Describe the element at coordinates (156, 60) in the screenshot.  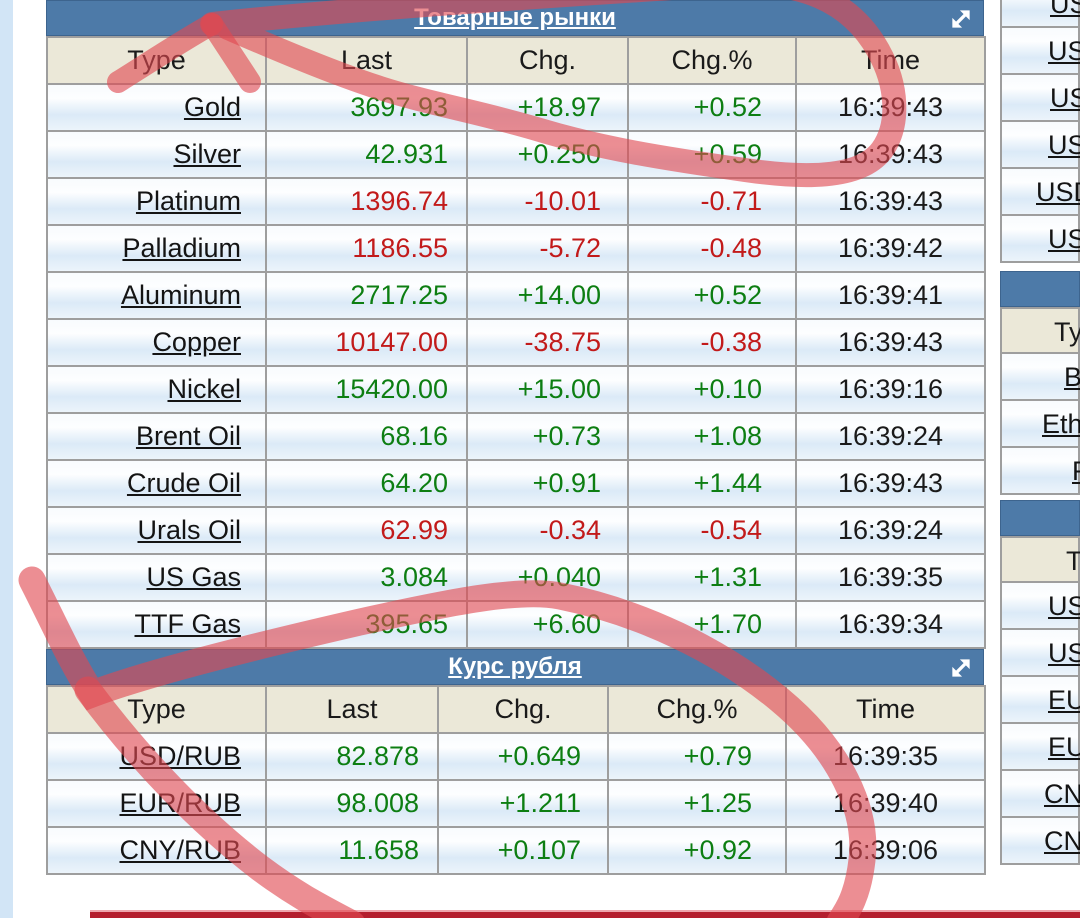
I see `column-header: Type` at that location.